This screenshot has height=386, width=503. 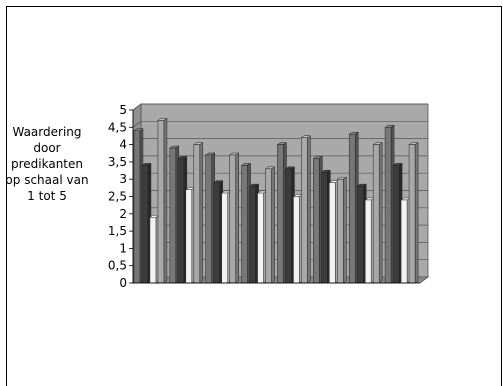 What do you see at coordinates (117, 266) in the screenshot?
I see `y-tick-label: 0,5` at bounding box center [117, 266].